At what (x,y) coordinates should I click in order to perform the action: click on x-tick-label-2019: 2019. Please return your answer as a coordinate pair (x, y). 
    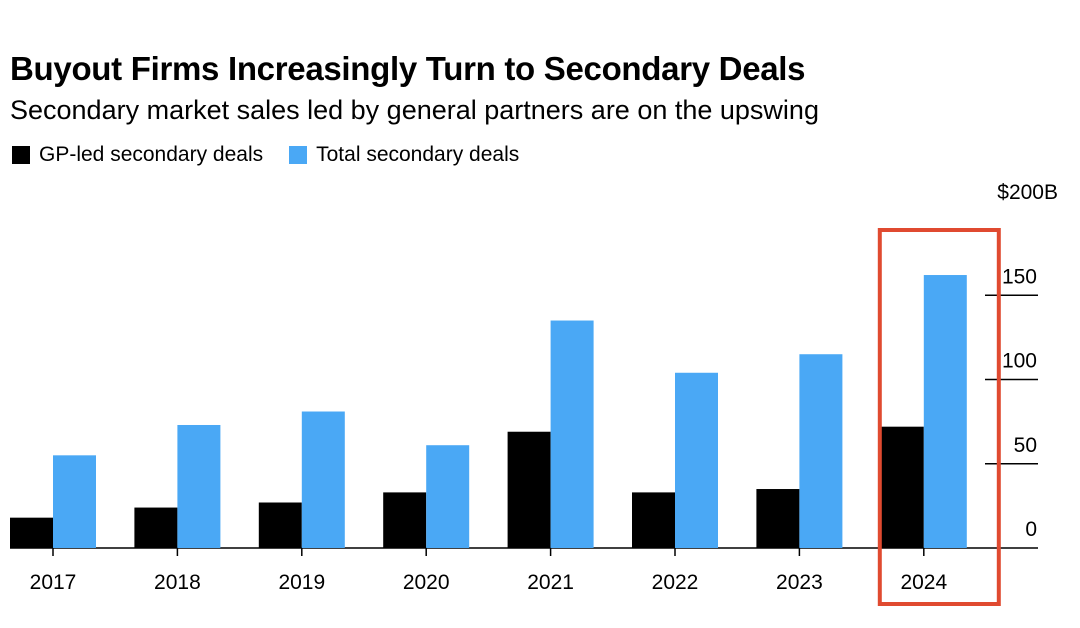
    Looking at the image, I should click on (301, 582).